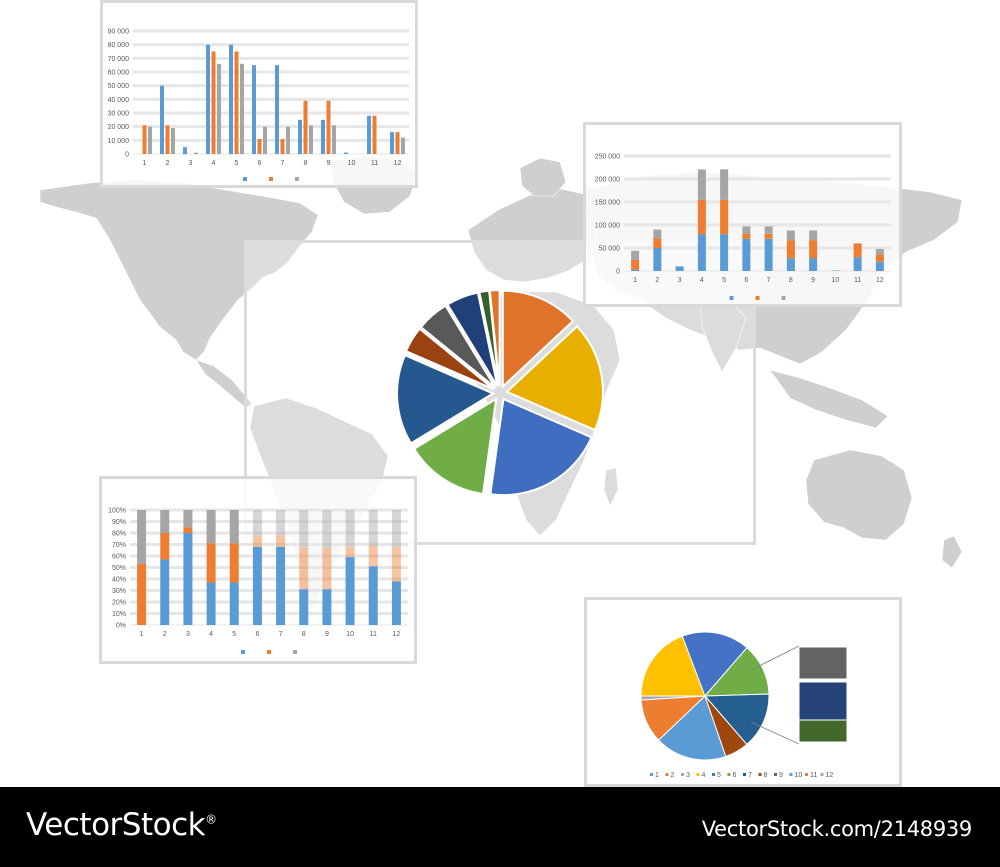 The image size is (1000, 867). I want to click on x-tick-label: 7, so click(281, 634).